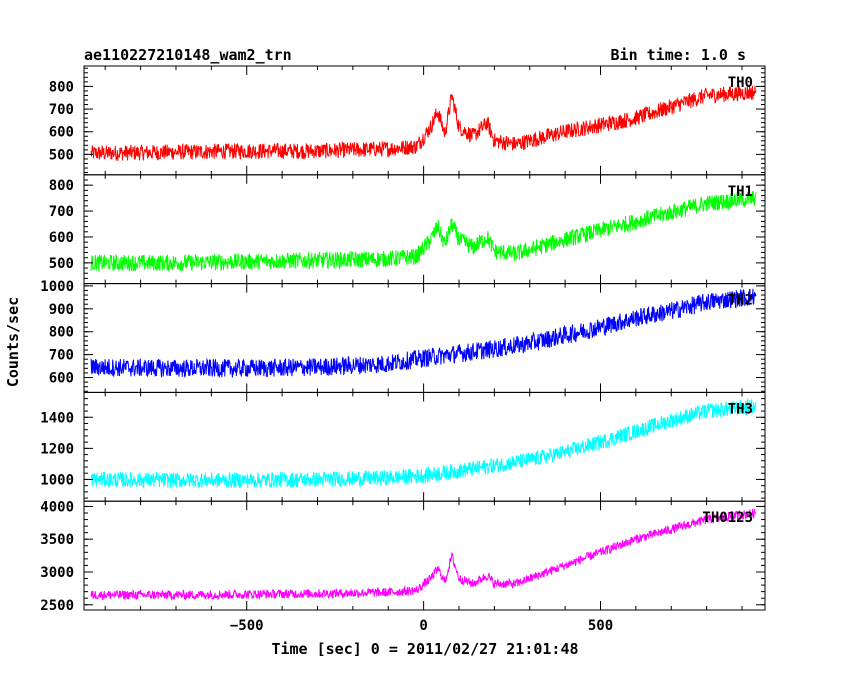 This screenshot has height=680, width=850. I want to click on series-line-th0, so click(423, 123).